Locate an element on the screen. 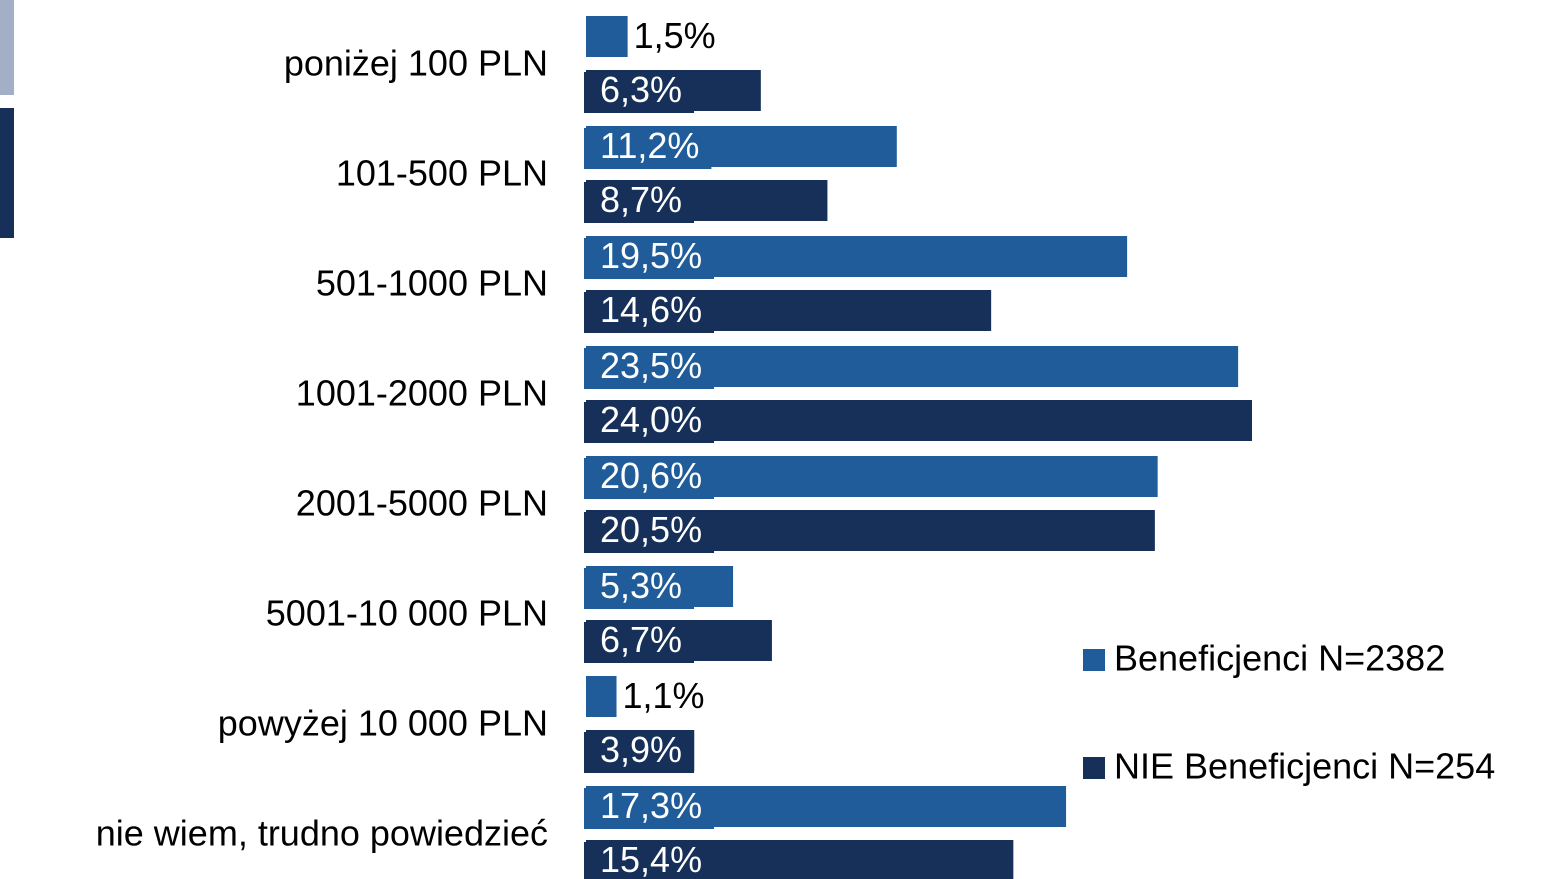 Image resolution: width=1567 pixels, height=879 pixels. category-label: poniżej 100 PLN is located at coordinates (416, 63).